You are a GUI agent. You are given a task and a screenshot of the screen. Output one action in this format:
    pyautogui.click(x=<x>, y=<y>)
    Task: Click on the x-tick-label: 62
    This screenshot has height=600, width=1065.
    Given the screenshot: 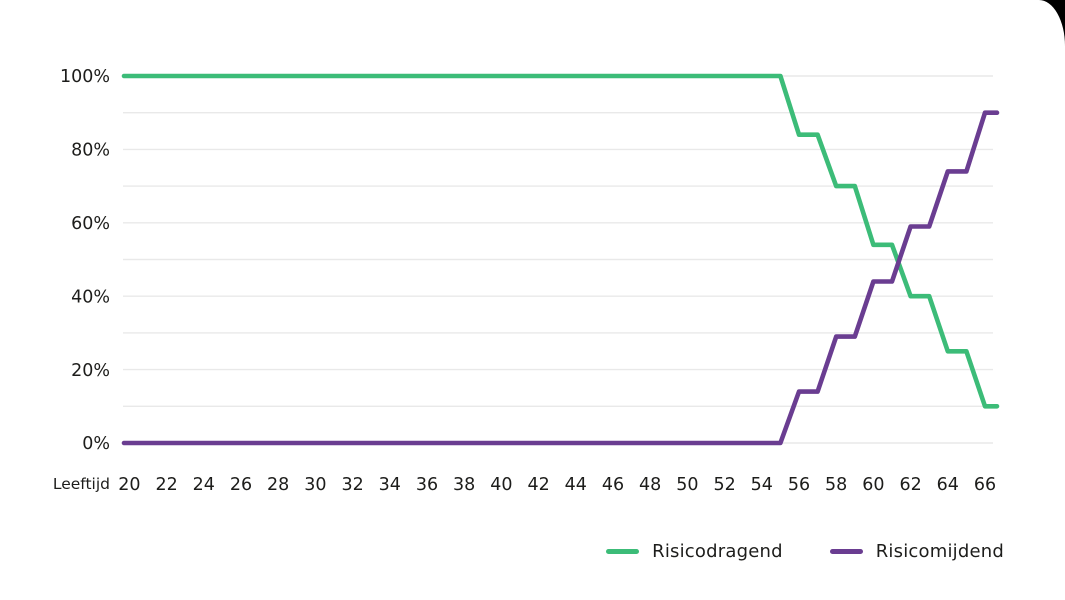 What is the action you would take?
    pyautogui.click(x=910, y=485)
    